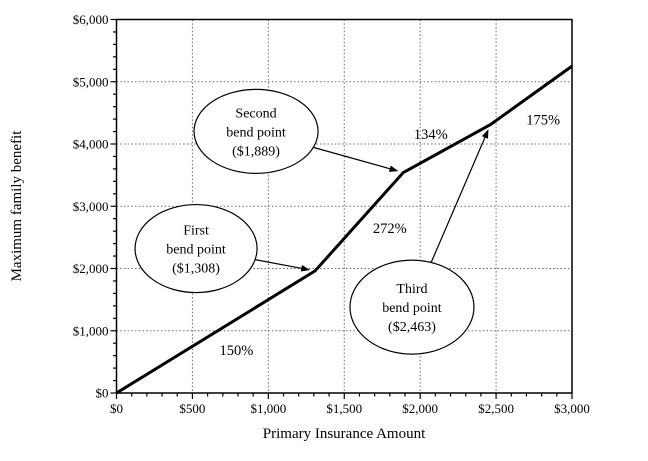  Describe the element at coordinates (431, 135) in the screenshot. I see `slope-label-134: 134%` at that location.